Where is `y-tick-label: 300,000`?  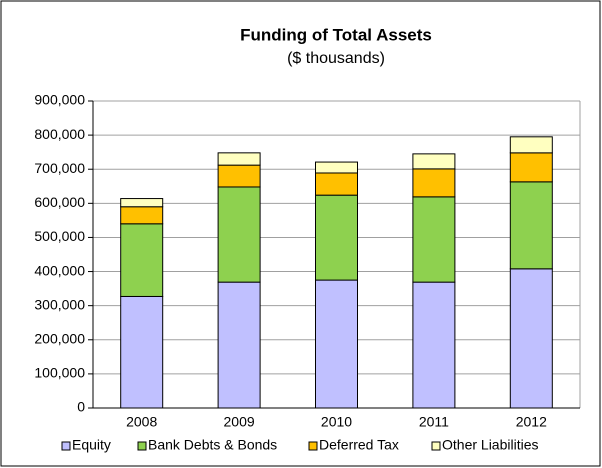
y-tick-label: 300,000 is located at coordinates (59, 304).